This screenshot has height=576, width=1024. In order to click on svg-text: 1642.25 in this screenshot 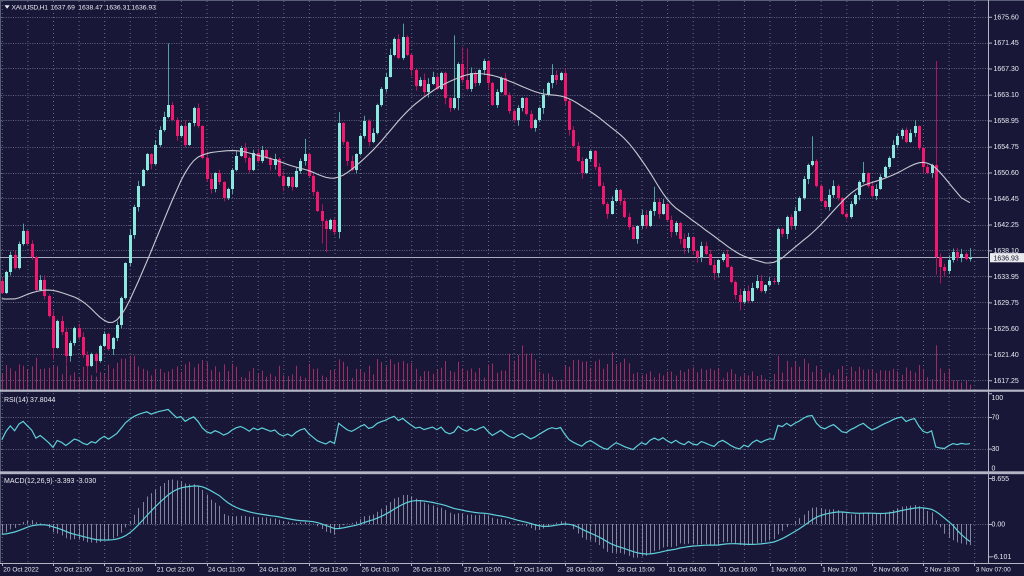, I will do `click(1006, 225)`.